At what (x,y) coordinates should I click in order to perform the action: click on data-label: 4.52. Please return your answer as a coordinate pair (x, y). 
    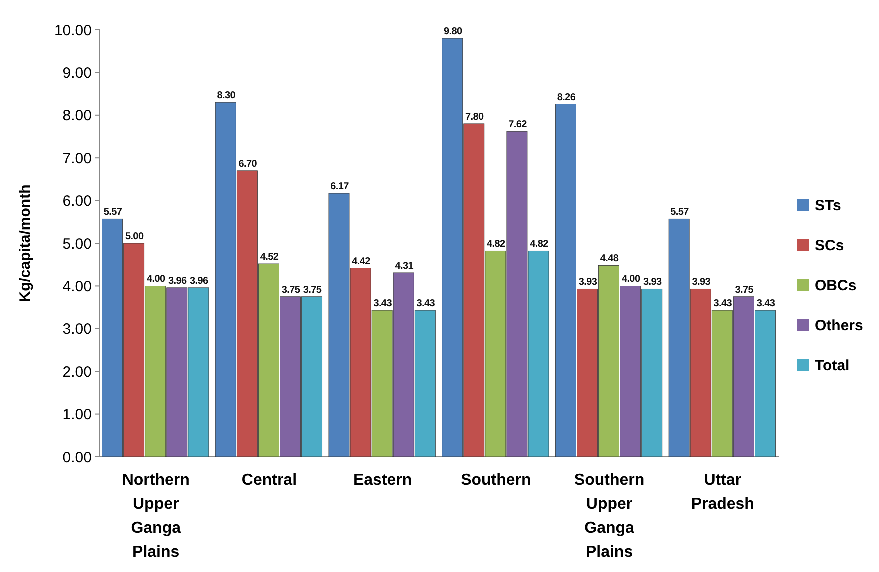
    Looking at the image, I should click on (270, 257).